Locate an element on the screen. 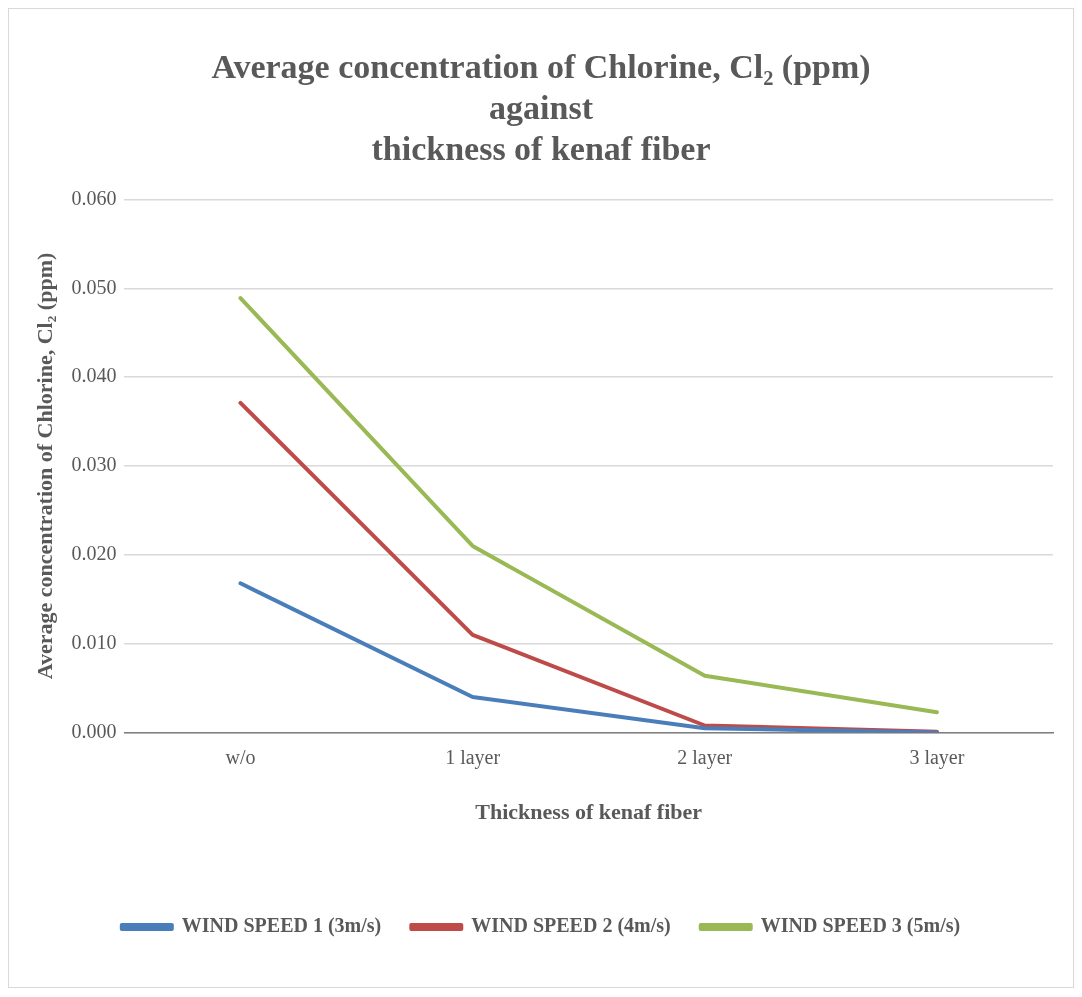 The height and width of the screenshot is (997, 1082). y-tick-label: 0.020 is located at coordinates (94, 553).